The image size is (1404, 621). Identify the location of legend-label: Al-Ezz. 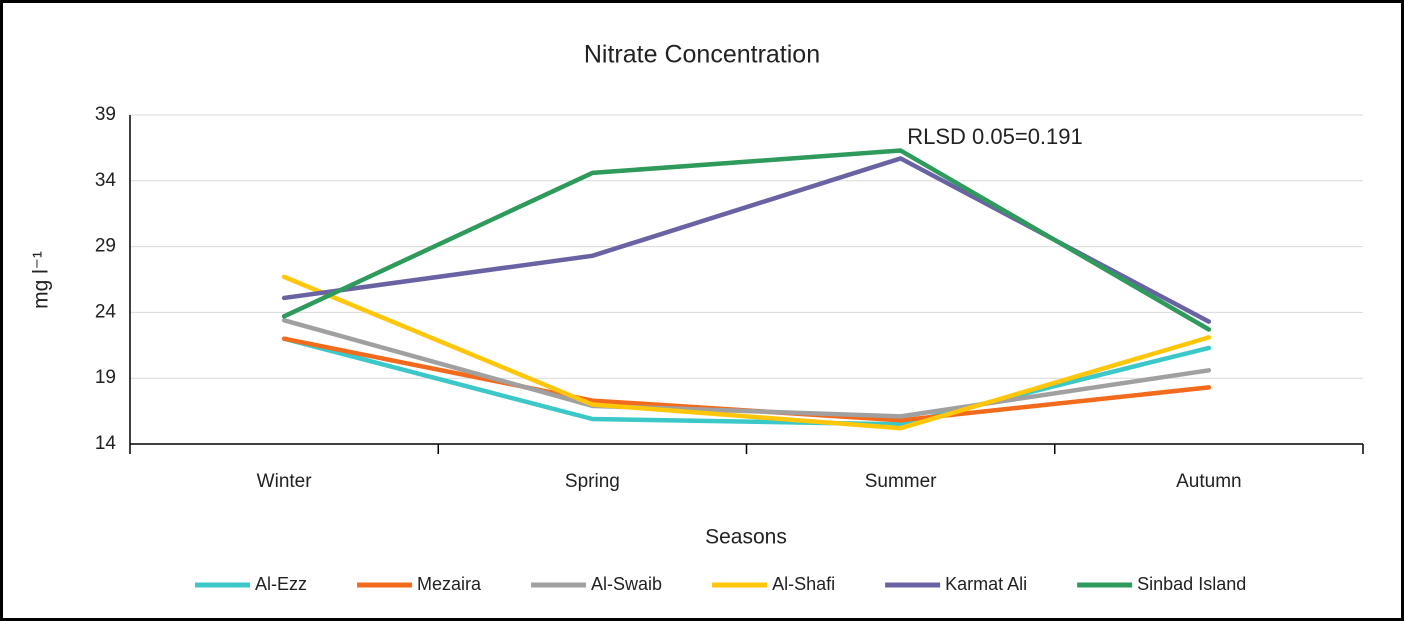
(281, 584).